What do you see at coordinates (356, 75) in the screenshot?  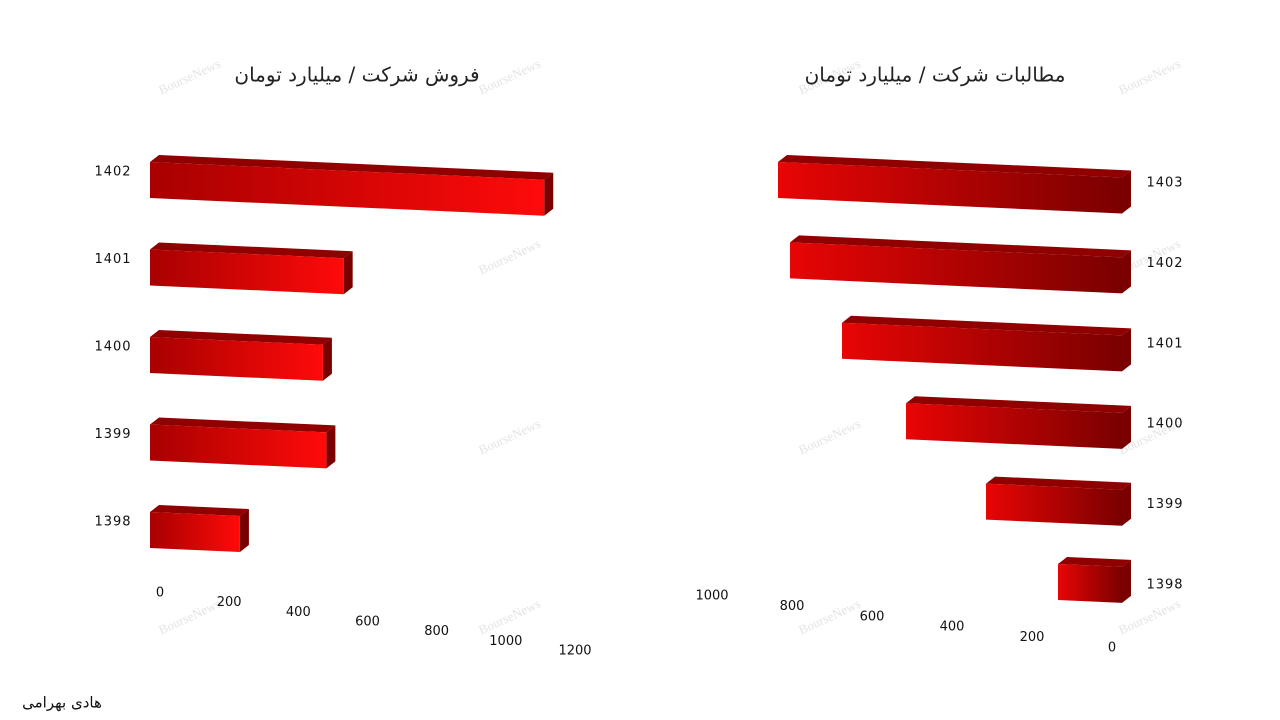 I see `chart-title: فروش شرکت / میلیارد تومان` at bounding box center [356, 75].